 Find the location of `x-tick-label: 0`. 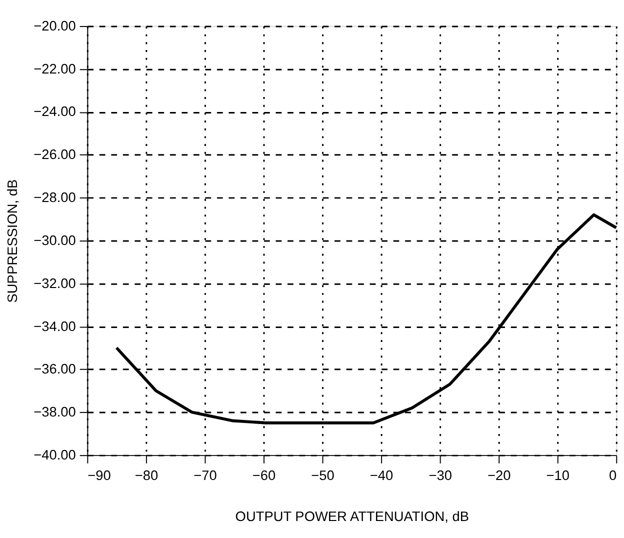

x-tick-label: 0 is located at coordinates (613, 476).